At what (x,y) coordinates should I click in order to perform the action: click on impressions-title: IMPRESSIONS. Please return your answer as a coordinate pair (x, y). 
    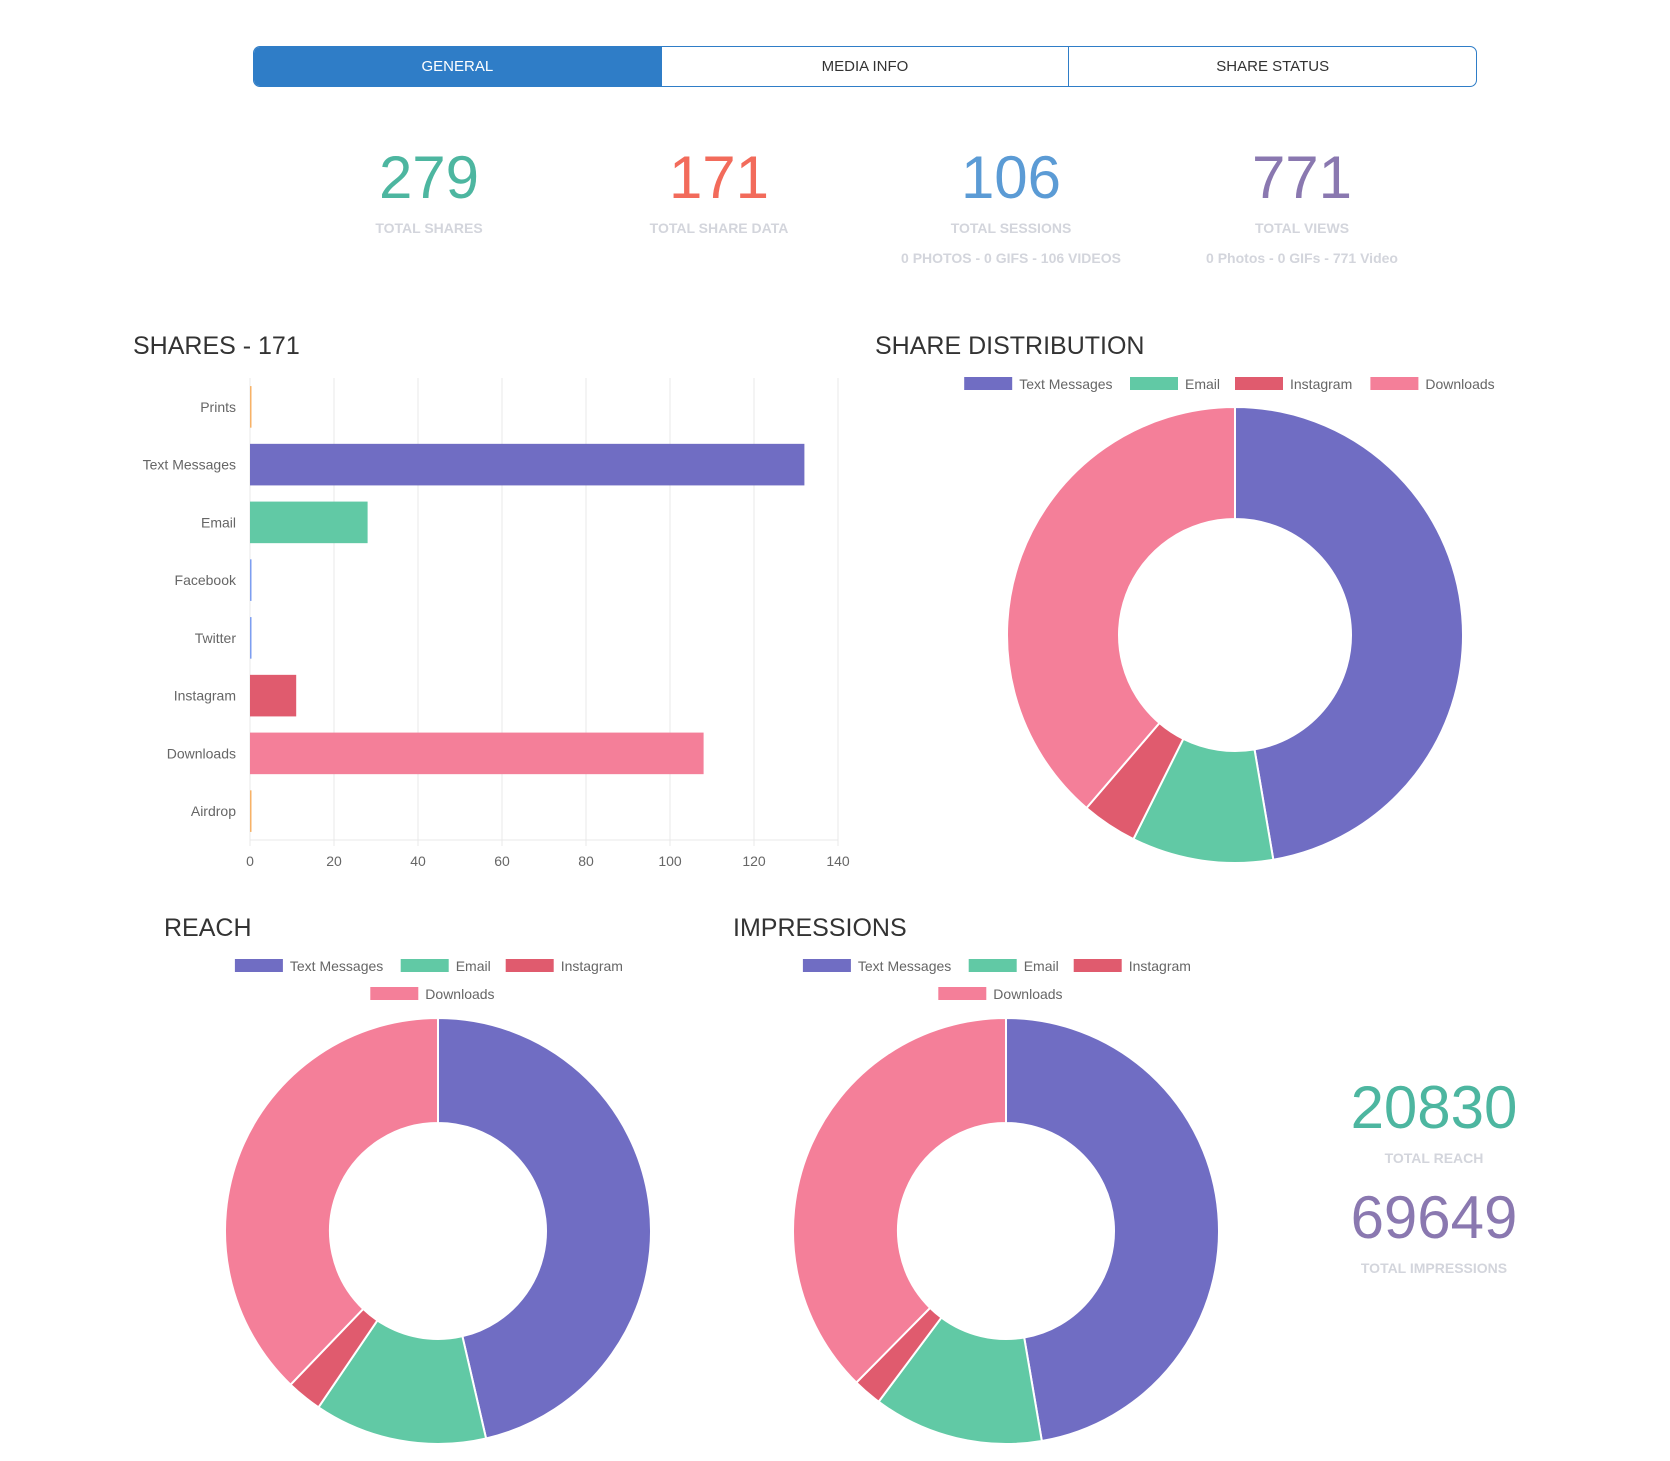
    Looking at the image, I should click on (820, 928).